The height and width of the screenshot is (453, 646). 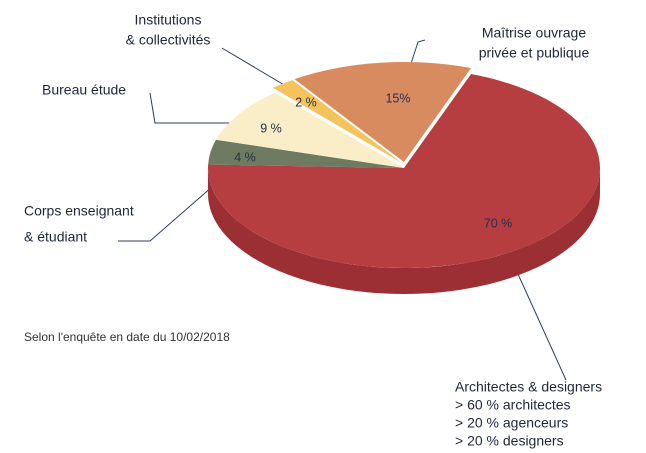 I want to click on value-label: 15%, so click(x=397, y=98).